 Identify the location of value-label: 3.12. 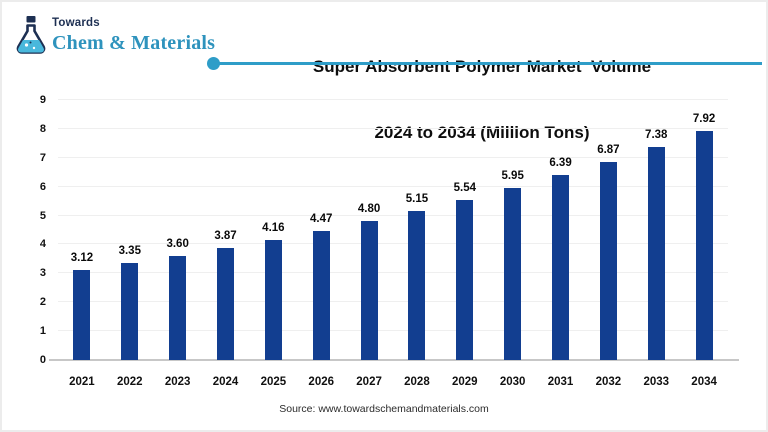
(82, 257).